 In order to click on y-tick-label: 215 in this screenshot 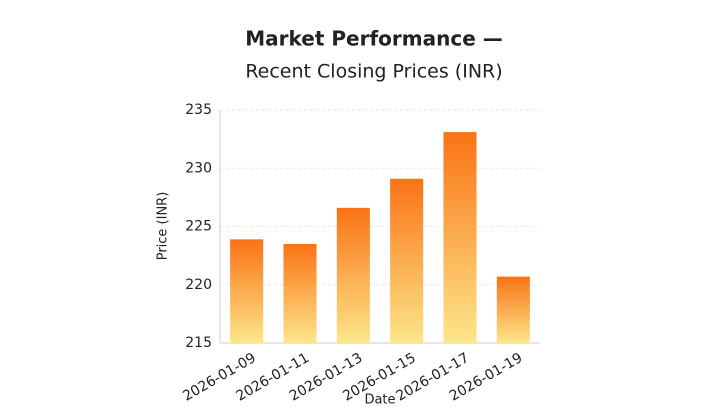, I will do `click(198, 343)`.